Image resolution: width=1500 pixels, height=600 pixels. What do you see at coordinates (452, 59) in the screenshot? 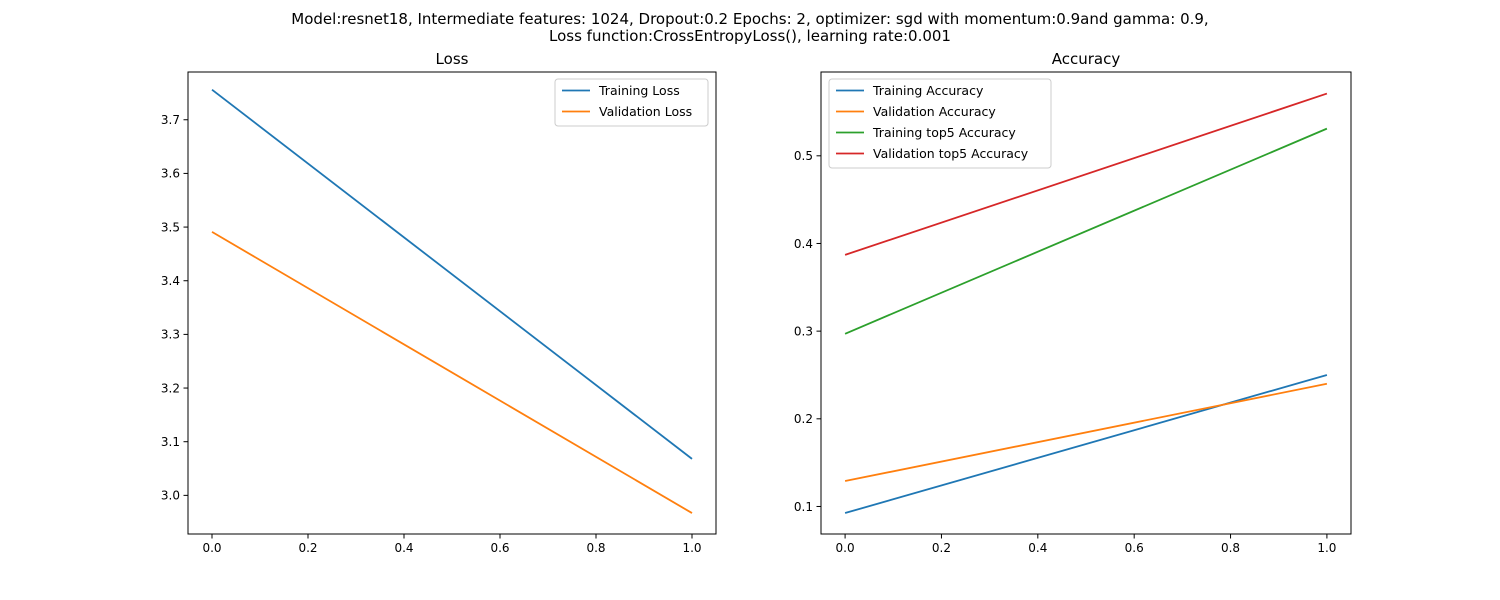
I see `chart-title: Loss` at bounding box center [452, 59].